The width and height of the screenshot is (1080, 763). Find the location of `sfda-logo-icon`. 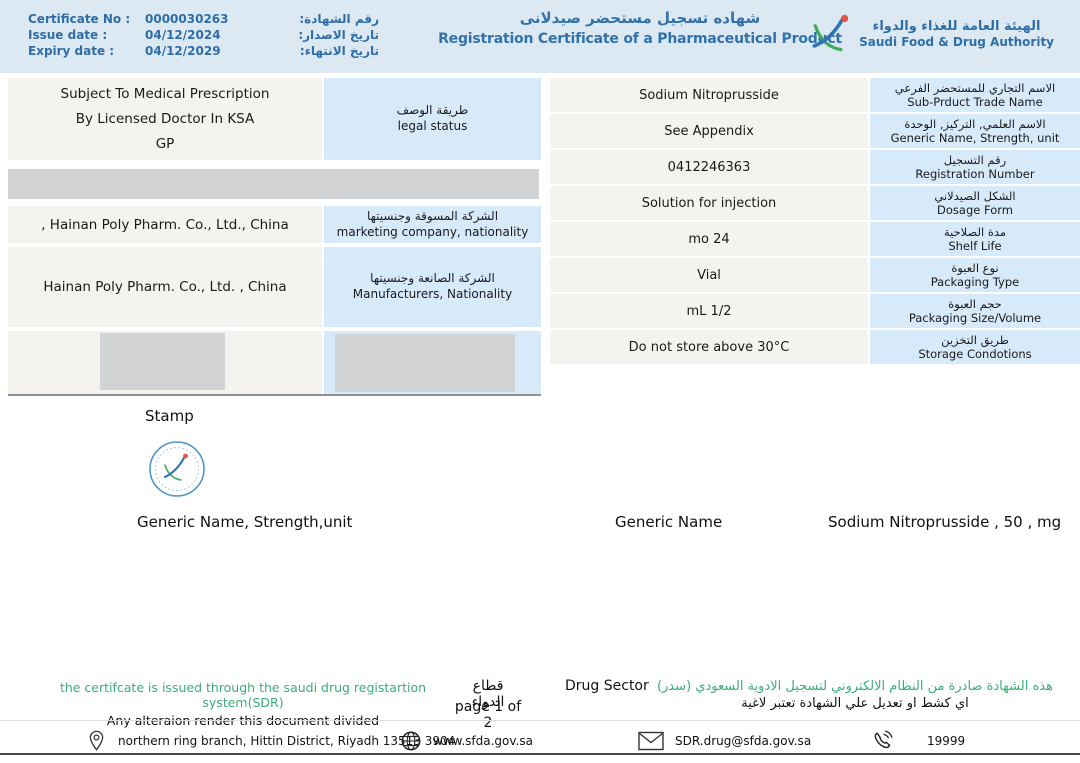

sfda-logo-icon is located at coordinates (830, 33).